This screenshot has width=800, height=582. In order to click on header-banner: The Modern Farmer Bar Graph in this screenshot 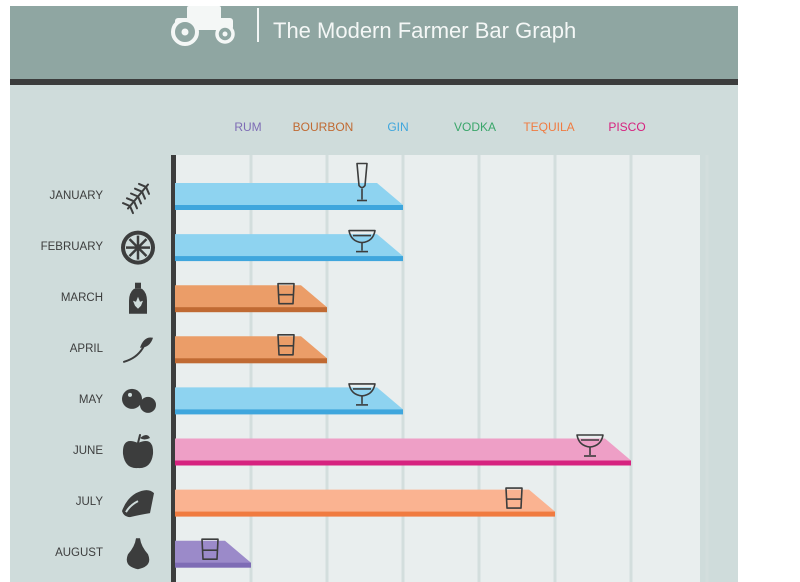, I will do `click(374, 42)`.